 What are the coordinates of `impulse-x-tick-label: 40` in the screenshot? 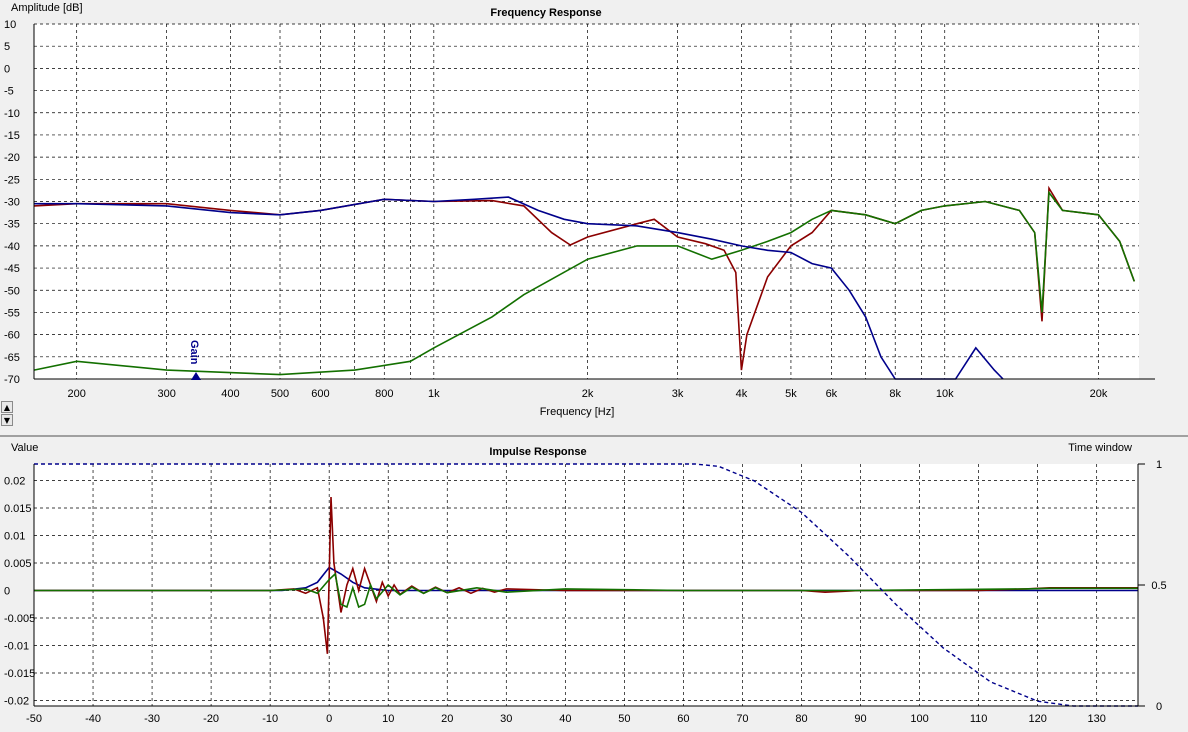 It's located at (565, 719).